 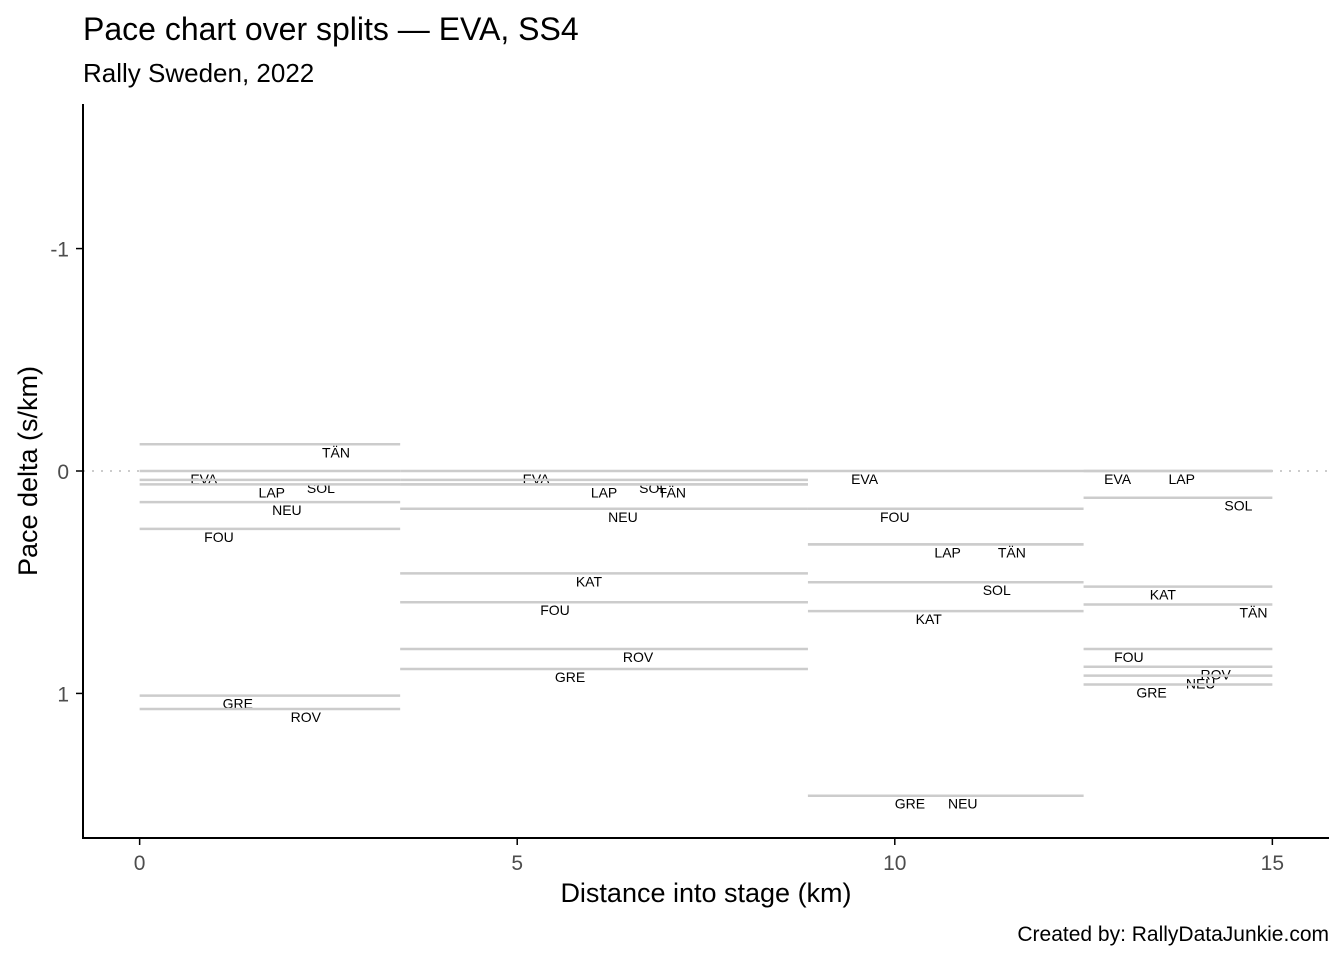 I want to click on x-tick-label: 0, so click(x=140, y=863).